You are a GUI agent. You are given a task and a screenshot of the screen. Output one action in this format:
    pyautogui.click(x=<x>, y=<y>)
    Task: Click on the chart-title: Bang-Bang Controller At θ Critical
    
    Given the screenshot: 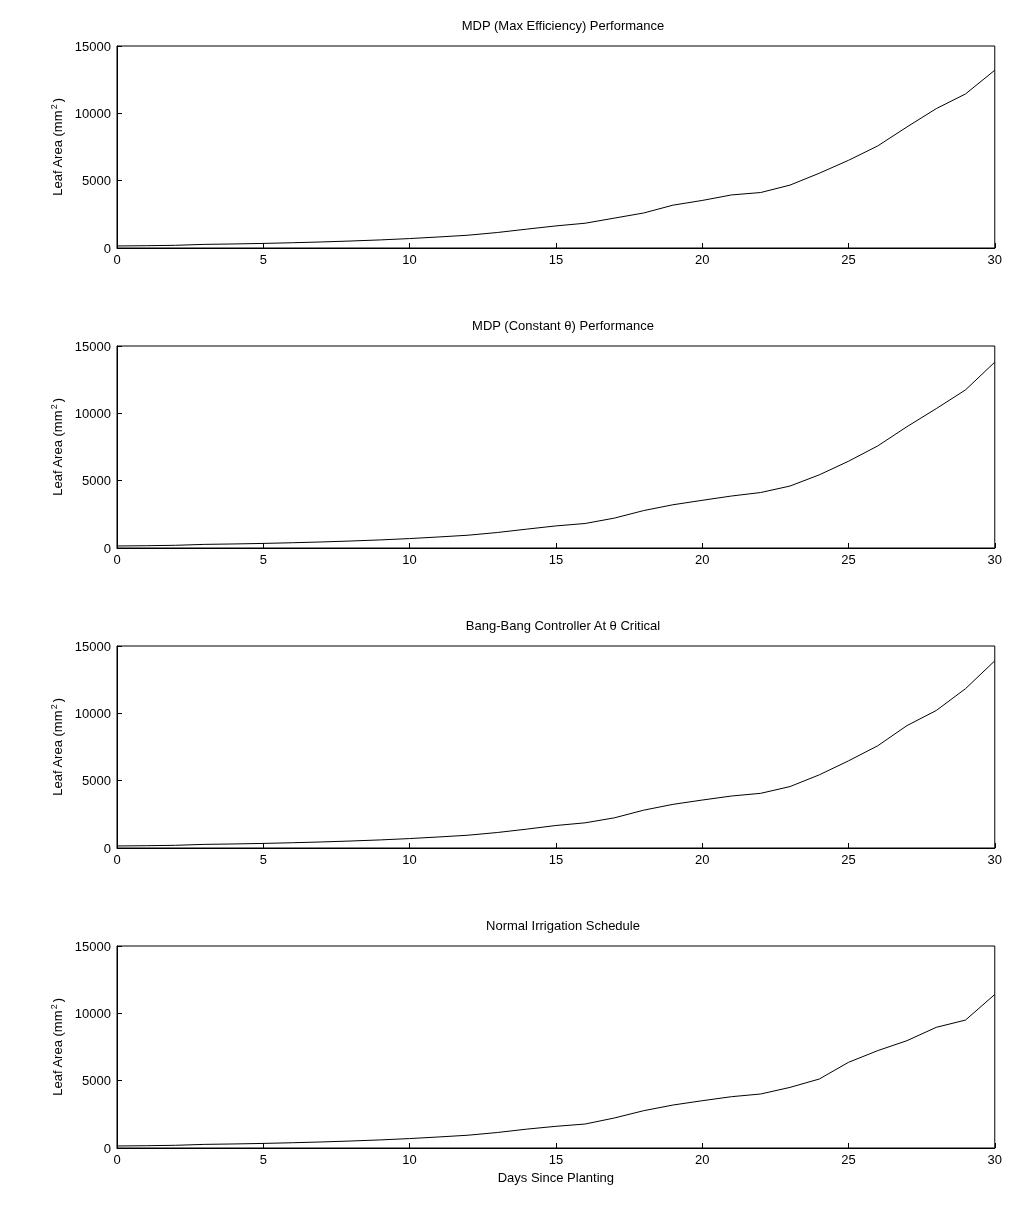 What is the action you would take?
    pyautogui.click(x=563, y=625)
    